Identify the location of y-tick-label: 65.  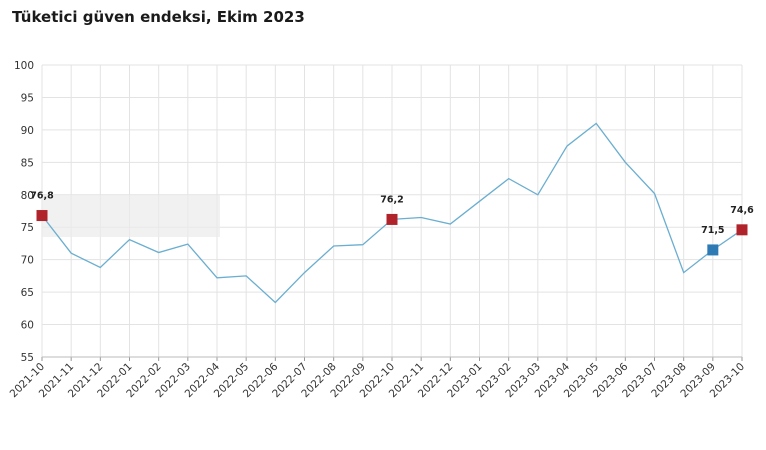
(27, 293).